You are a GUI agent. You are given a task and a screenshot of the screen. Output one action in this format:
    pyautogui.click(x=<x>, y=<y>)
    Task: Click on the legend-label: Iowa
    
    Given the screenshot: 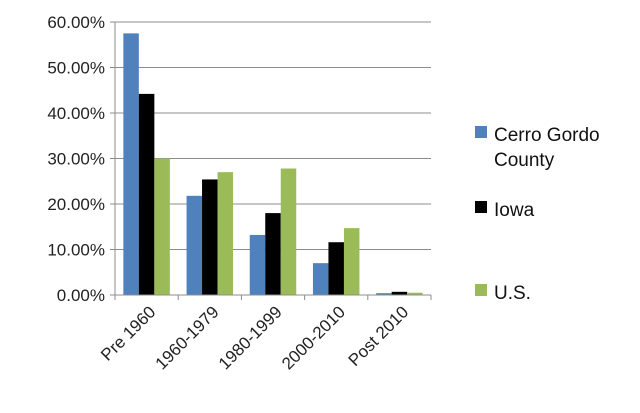 What is the action you would take?
    pyautogui.click(x=514, y=210)
    